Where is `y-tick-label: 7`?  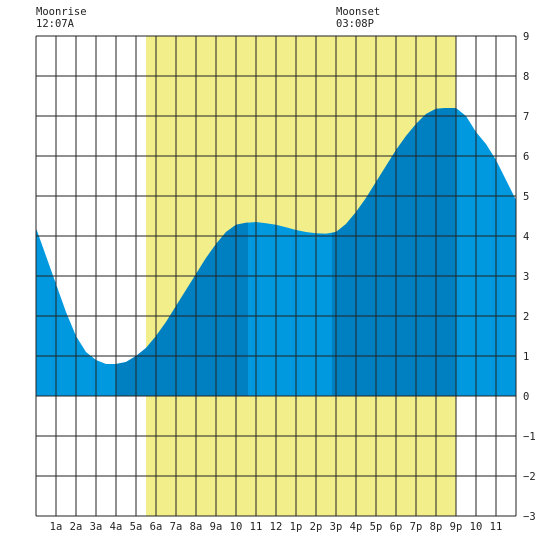 y-tick-label: 7 is located at coordinates (526, 117).